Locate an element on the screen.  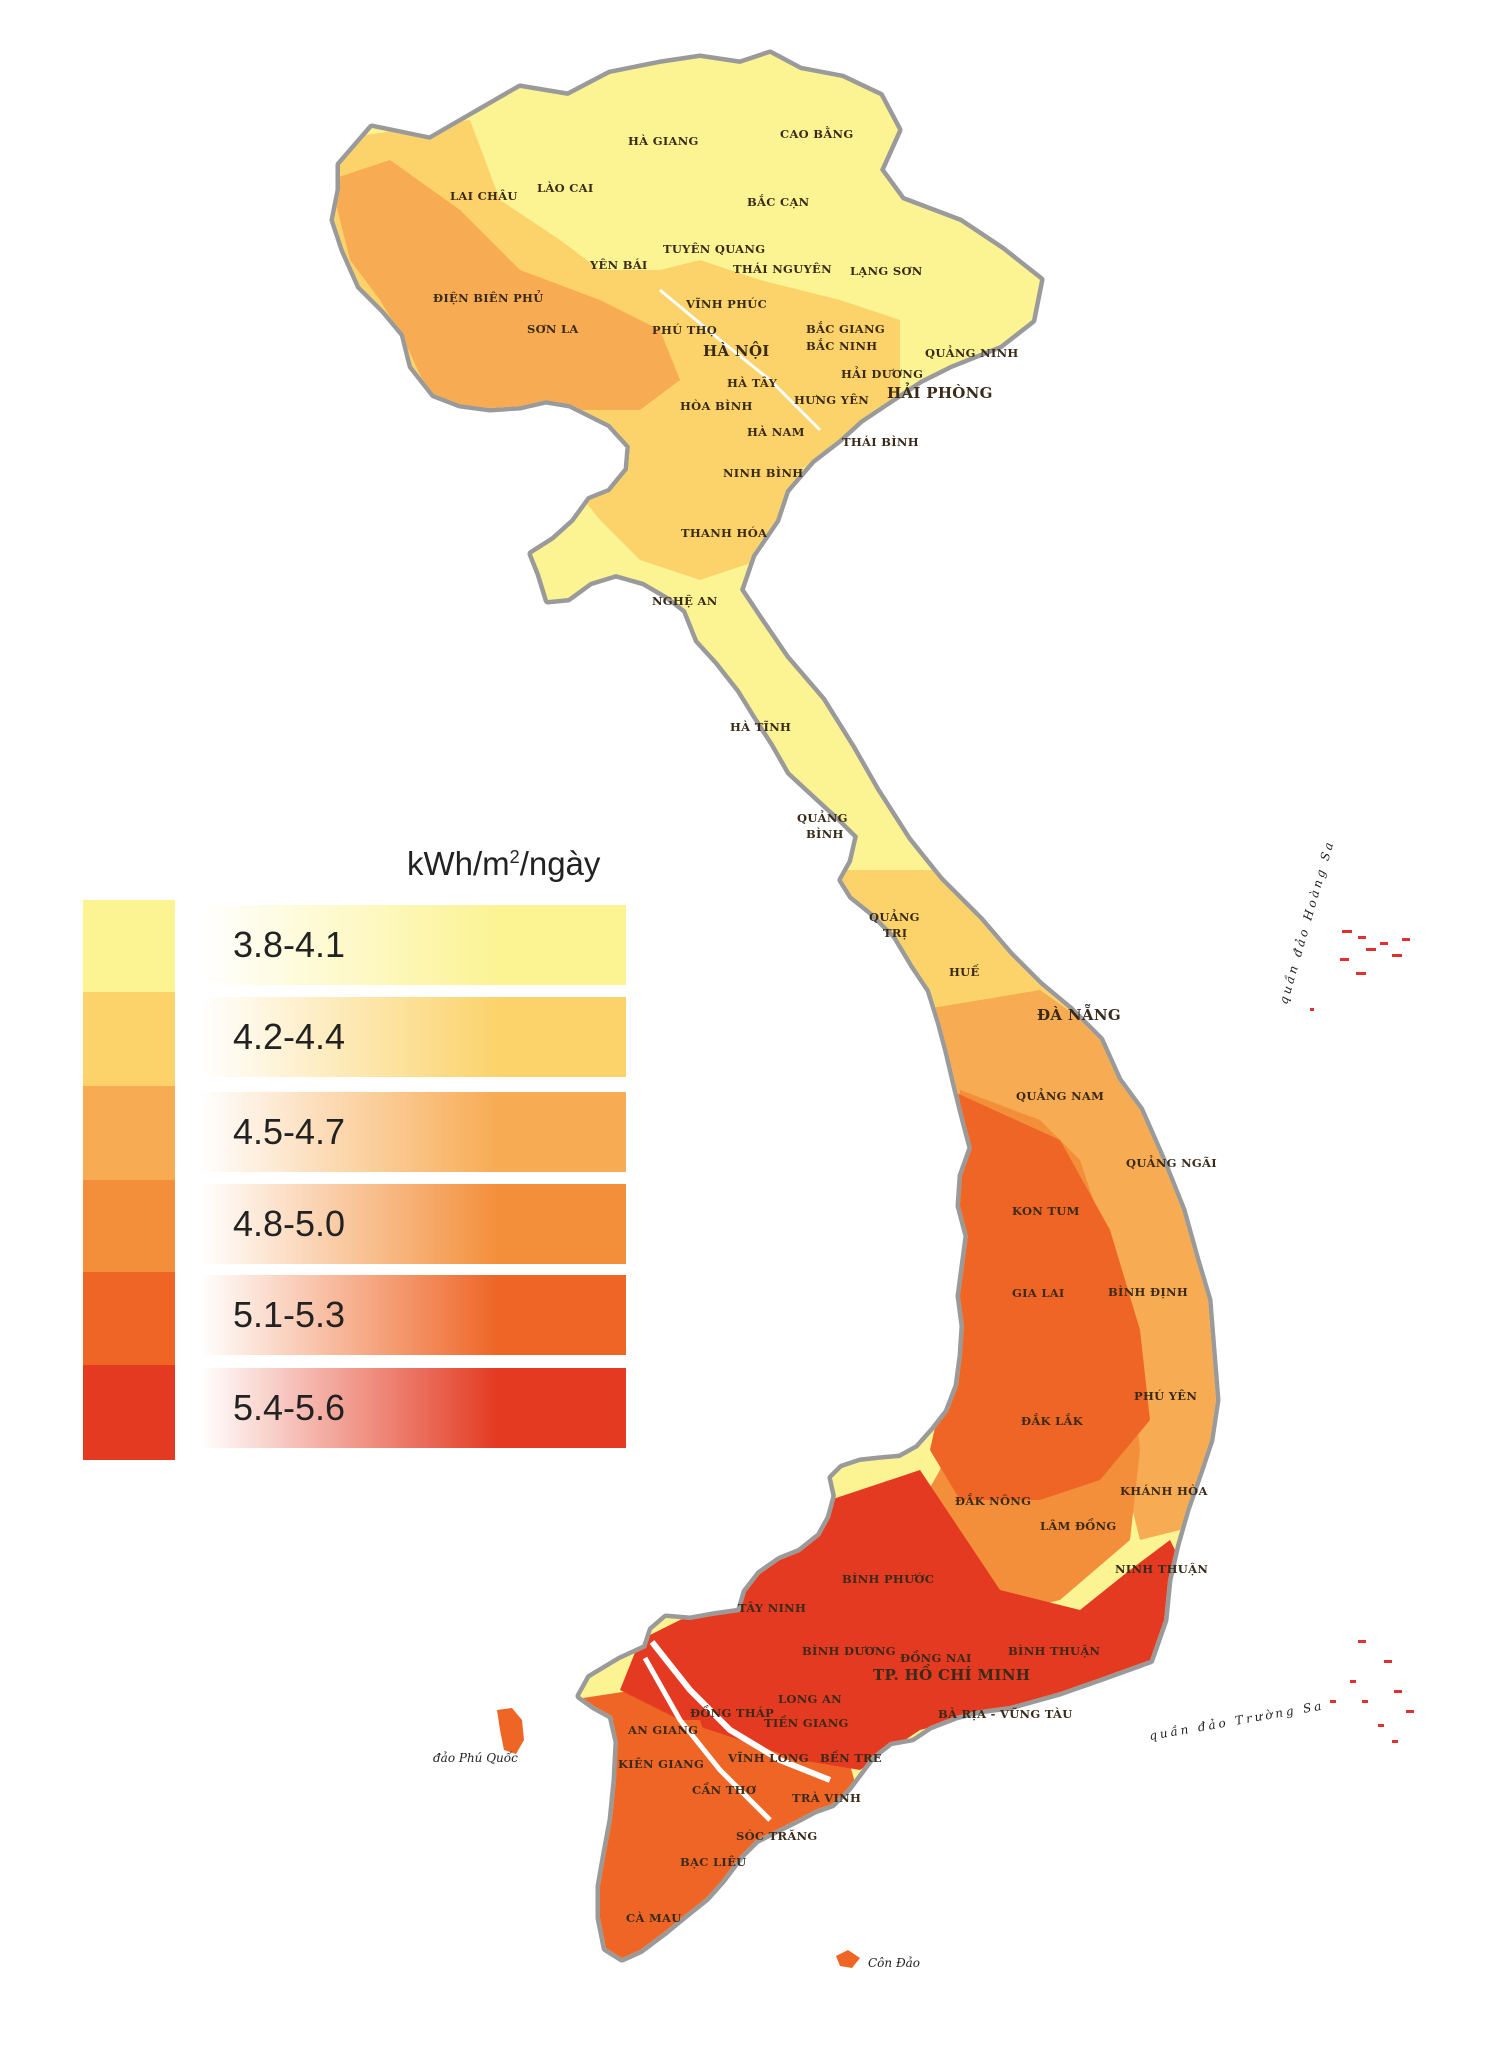
legend-label: 4.8-5.0 is located at coordinates (289, 1223).